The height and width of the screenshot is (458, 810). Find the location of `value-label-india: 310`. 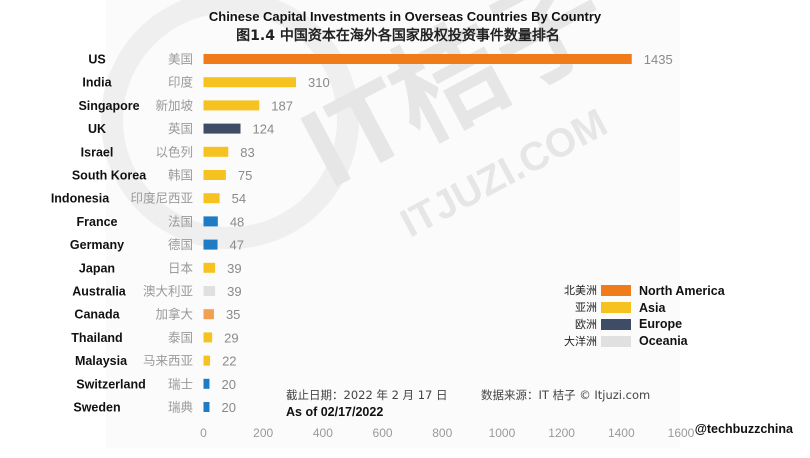

value-label-india: 310 is located at coordinates (319, 82).